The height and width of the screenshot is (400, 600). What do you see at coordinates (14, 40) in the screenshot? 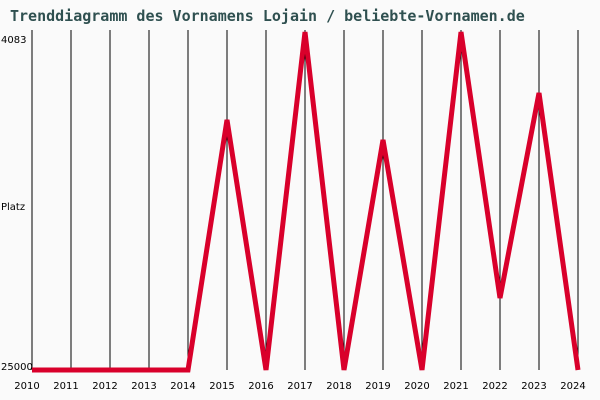
I see `y-tick-top: 4083` at bounding box center [14, 40].